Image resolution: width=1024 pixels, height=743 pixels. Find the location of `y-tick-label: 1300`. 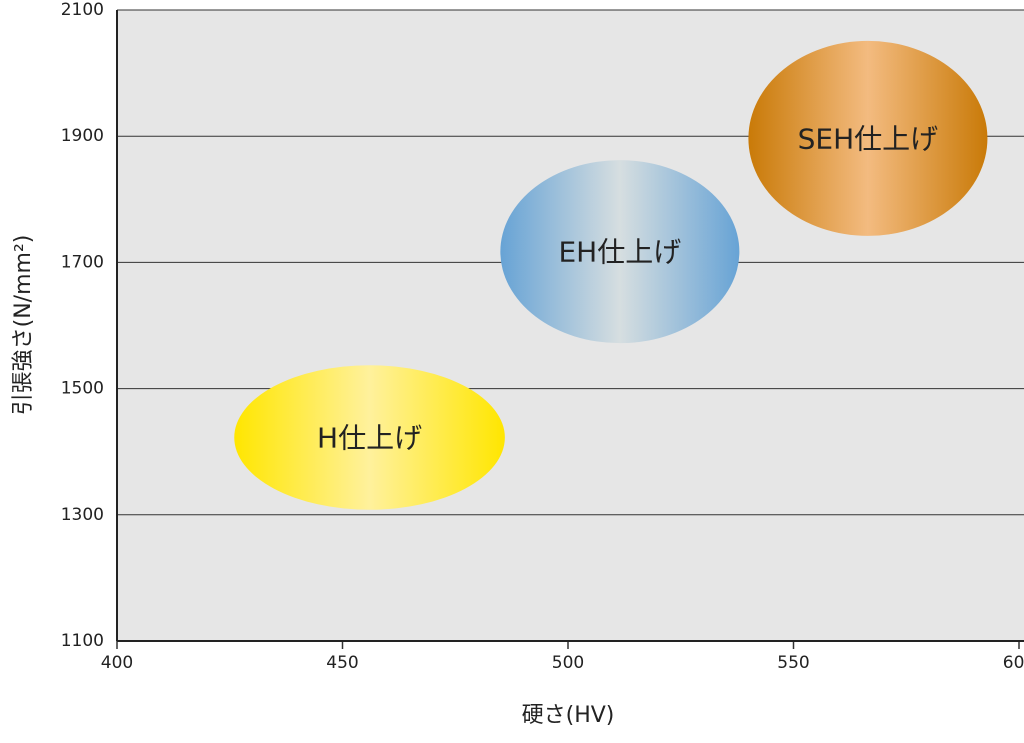

y-tick-label: 1300 is located at coordinates (82, 515).